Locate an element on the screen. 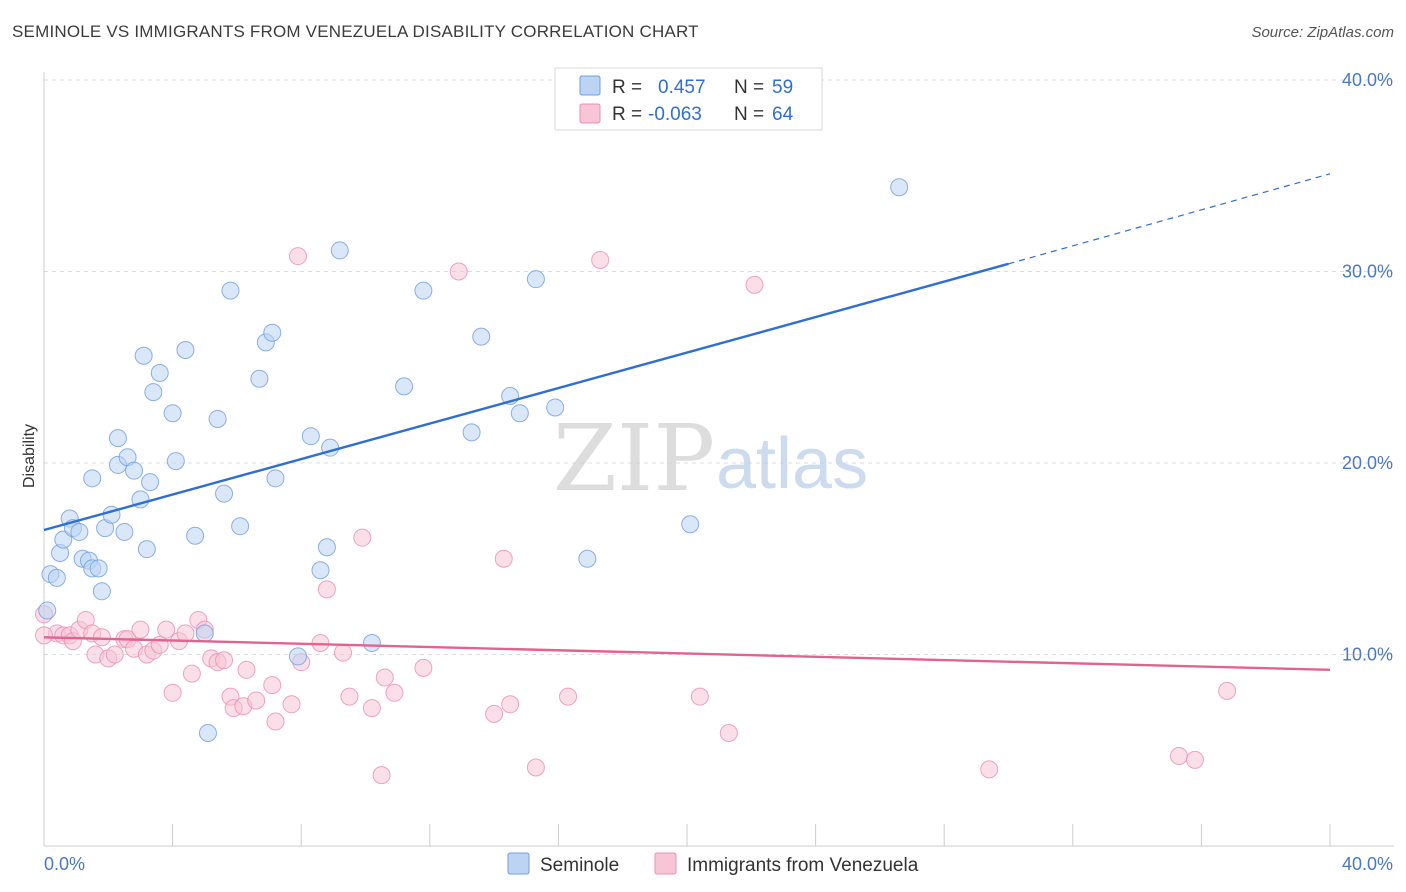 Image resolution: width=1406 pixels, height=892 pixels. legend-bottom-label-seminole: Seminole is located at coordinates (579, 865).